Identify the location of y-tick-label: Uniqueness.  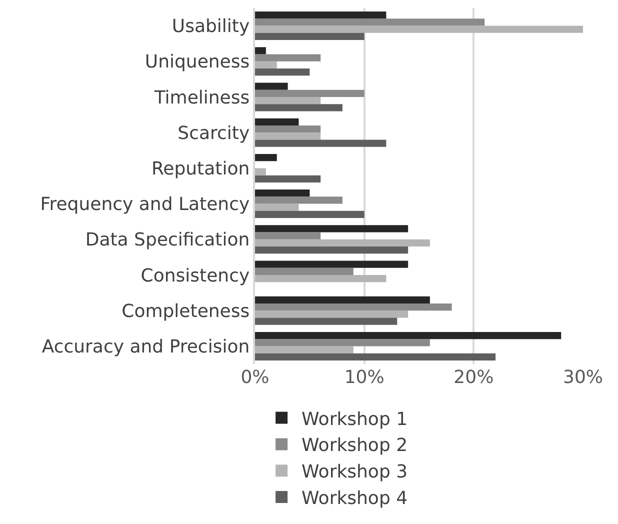
(197, 62).